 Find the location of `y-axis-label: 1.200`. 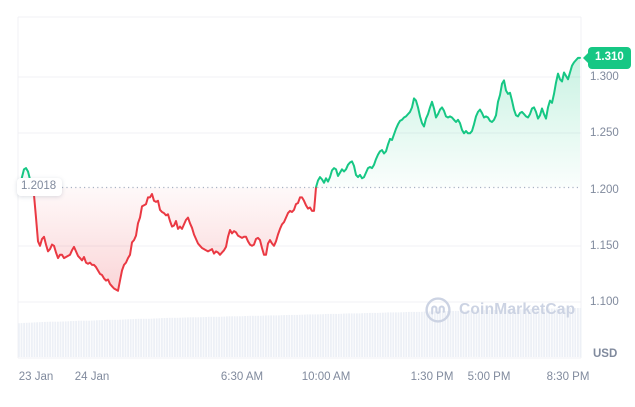

y-axis-label: 1.200 is located at coordinates (604, 190).